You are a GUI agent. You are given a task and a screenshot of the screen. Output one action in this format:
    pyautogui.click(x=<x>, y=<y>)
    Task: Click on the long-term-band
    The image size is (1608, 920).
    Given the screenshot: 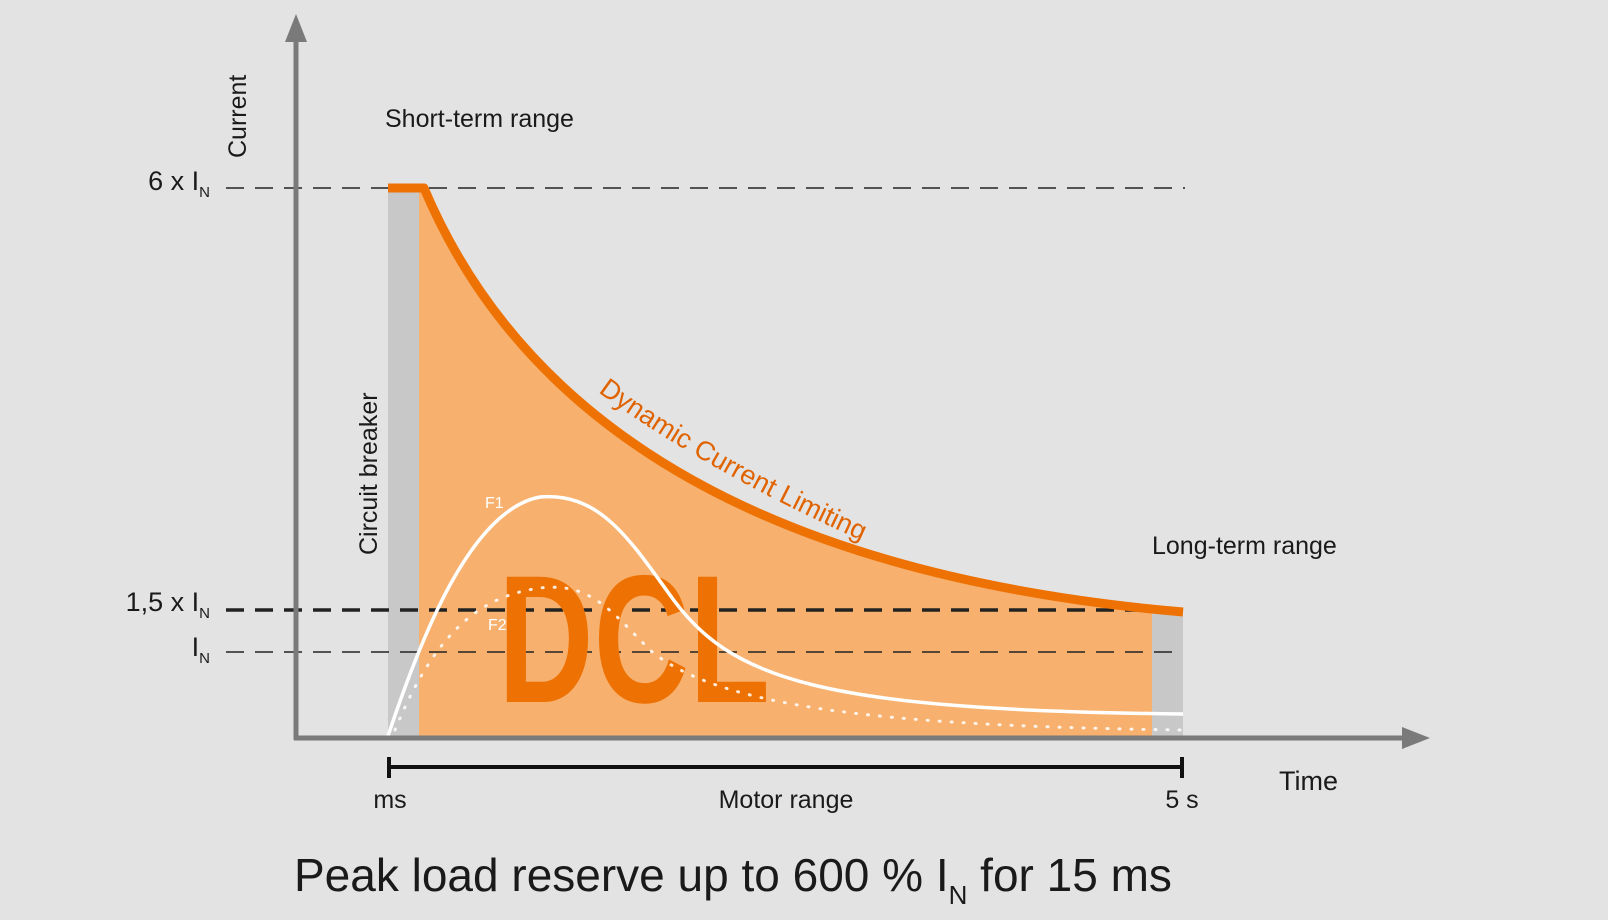 What is the action you would take?
    pyautogui.click(x=1167, y=675)
    